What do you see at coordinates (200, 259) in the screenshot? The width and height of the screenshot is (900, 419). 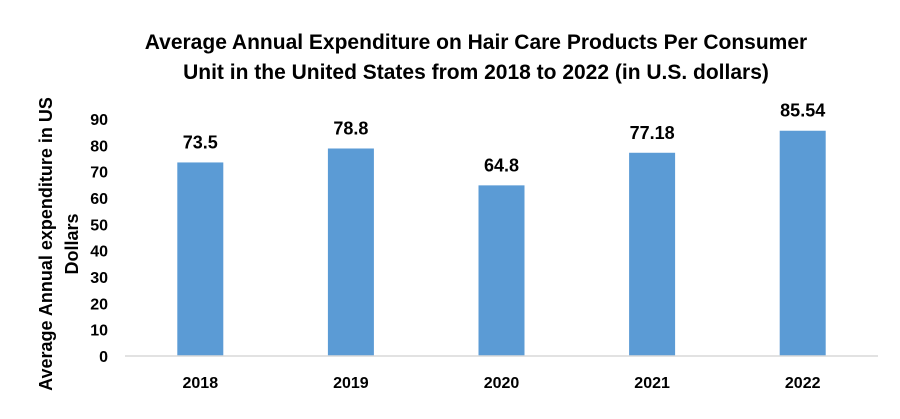 I see `bar-2018` at bounding box center [200, 259].